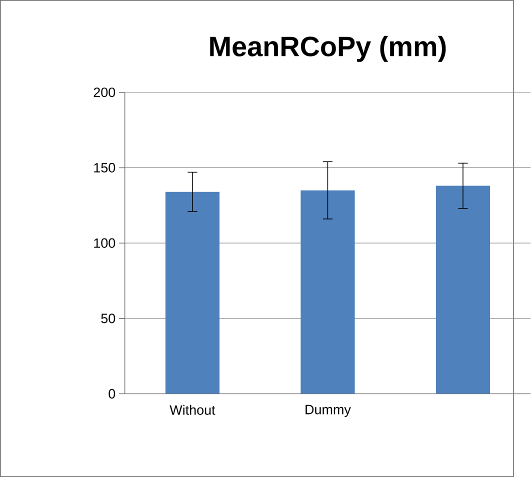 This screenshot has height=477, width=531. I want to click on y-tick-label: 0, so click(112, 393).